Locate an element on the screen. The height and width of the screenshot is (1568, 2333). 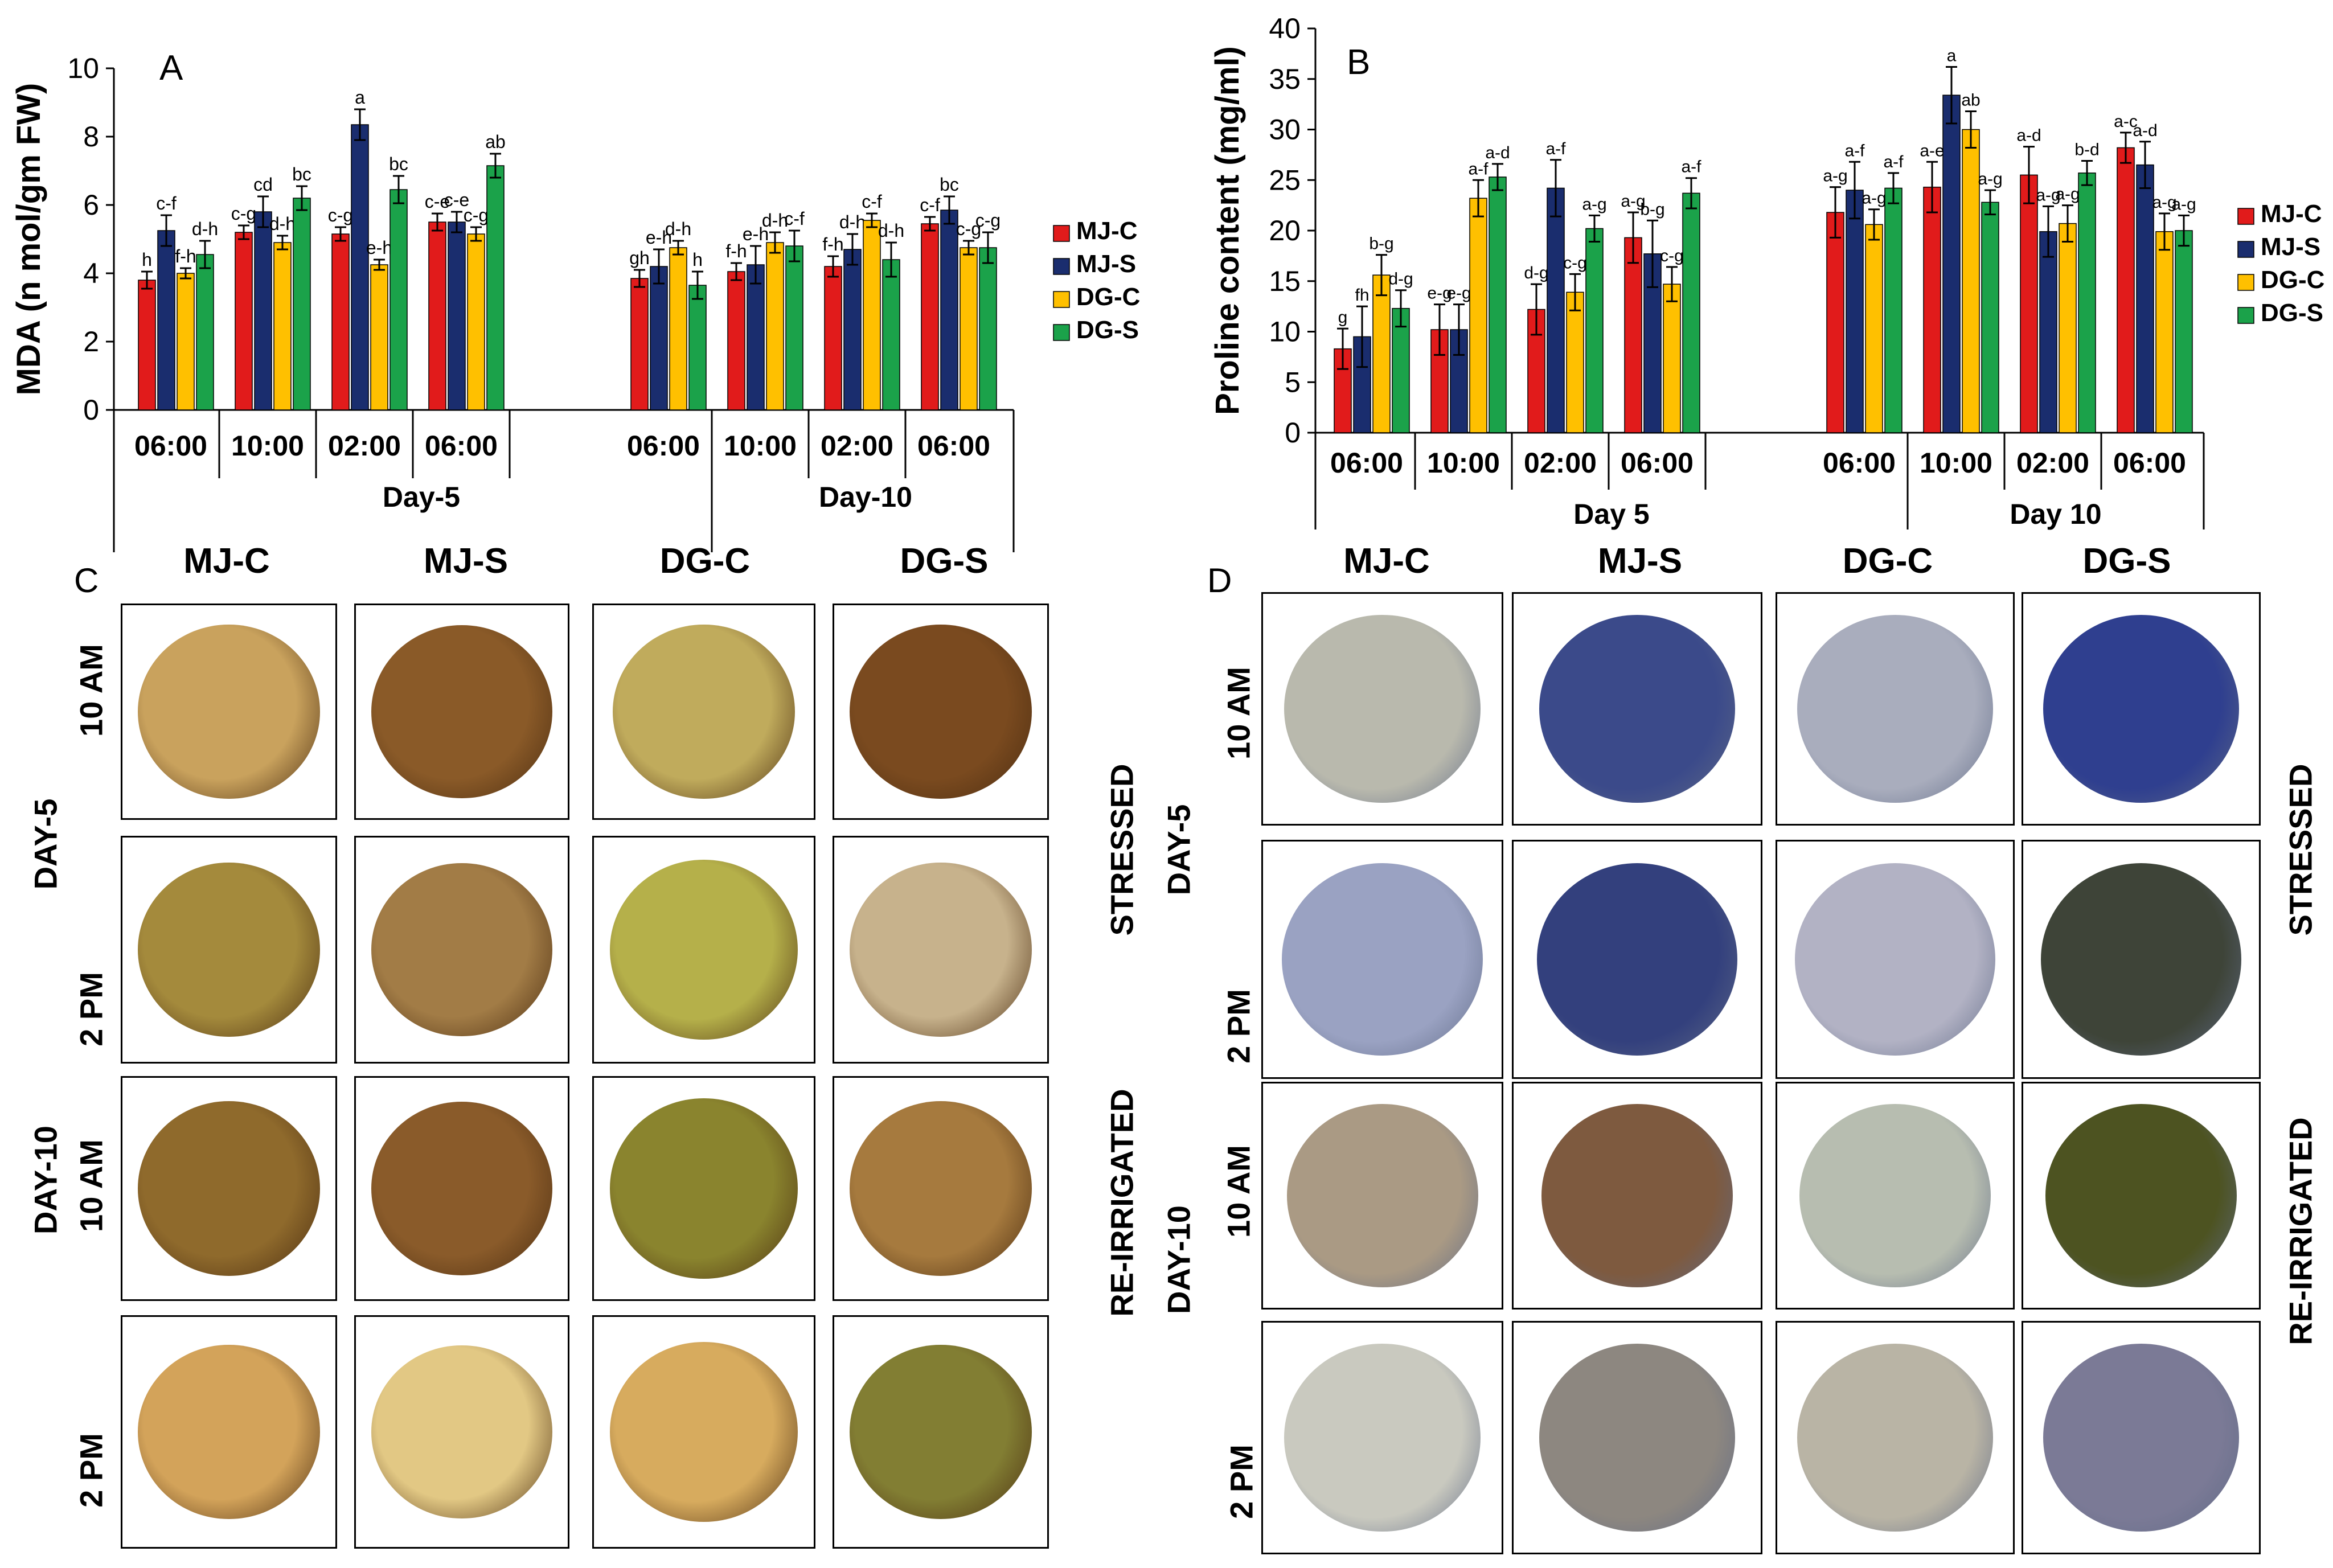
day-label: Day 5 is located at coordinates (1611, 514).